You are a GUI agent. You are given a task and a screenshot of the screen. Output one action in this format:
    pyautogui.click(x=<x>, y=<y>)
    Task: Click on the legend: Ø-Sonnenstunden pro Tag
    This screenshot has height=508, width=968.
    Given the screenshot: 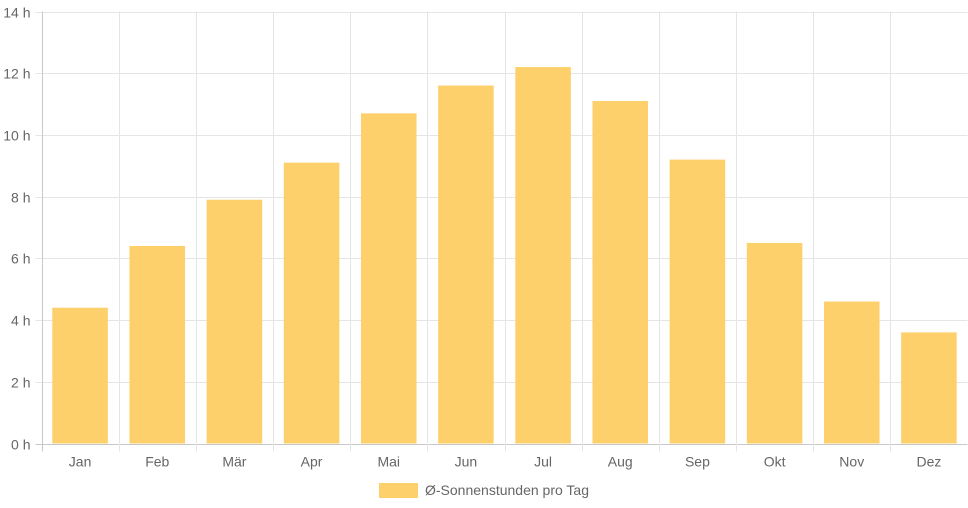 What is the action you would take?
    pyautogui.click(x=484, y=490)
    